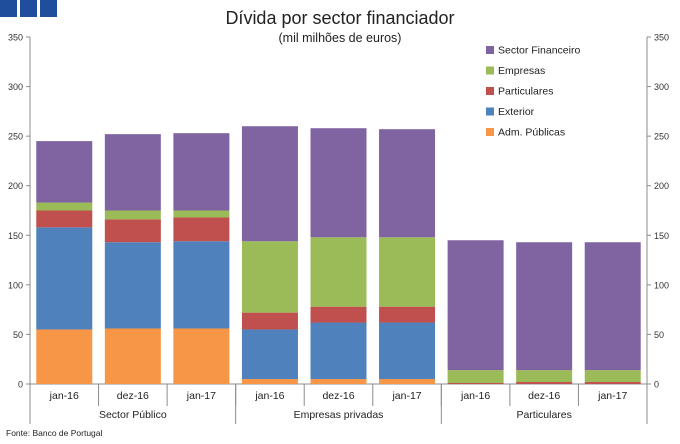 The height and width of the screenshot is (444, 680). I want to click on x-group-label: Sector Público, so click(133, 415).